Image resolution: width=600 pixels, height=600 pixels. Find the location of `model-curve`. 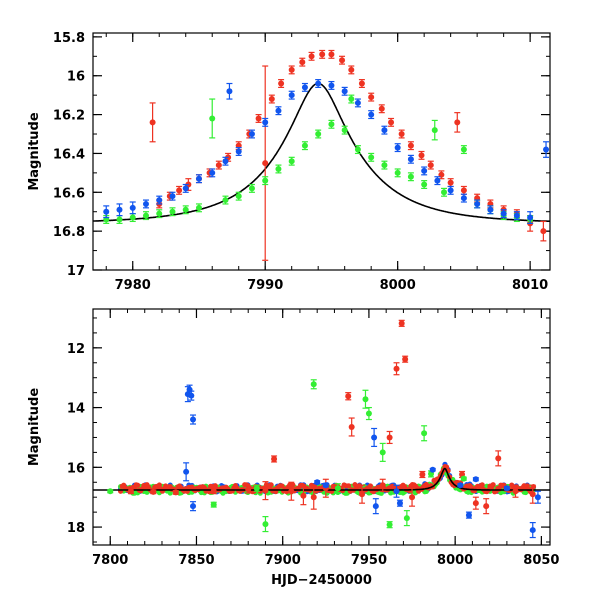

model-curve is located at coordinates (321, 479).